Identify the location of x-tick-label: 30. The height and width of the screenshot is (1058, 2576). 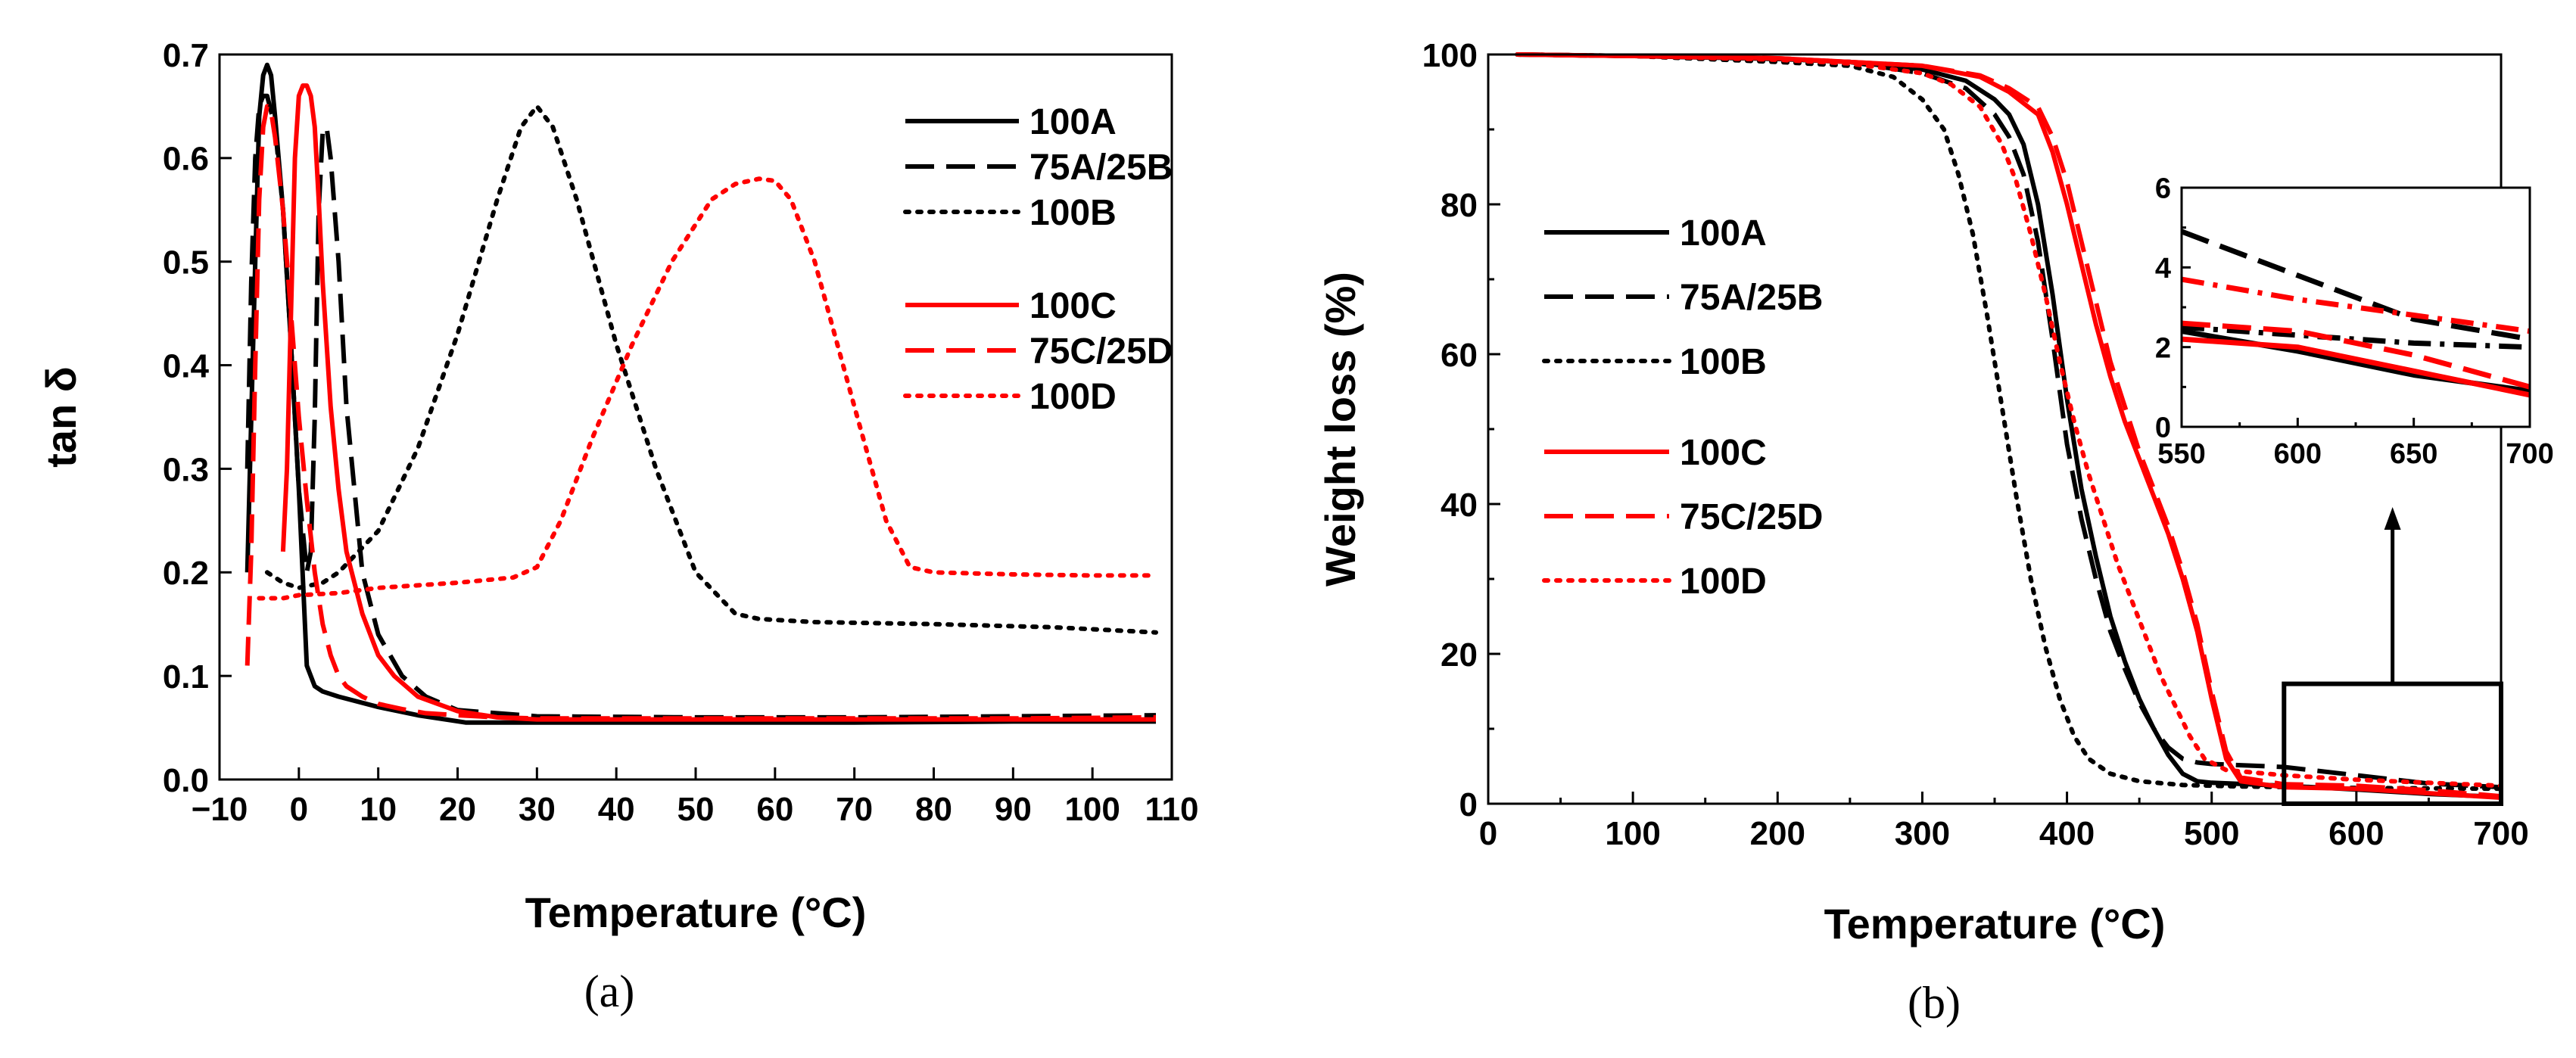
(537, 809).